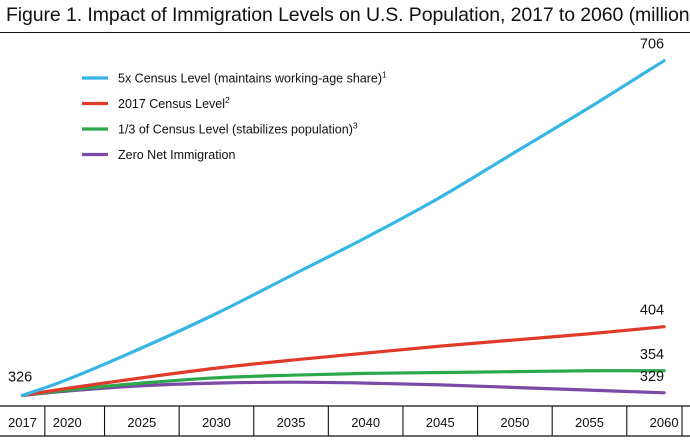 This screenshot has width=690, height=441. Describe the element at coordinates (345, 421) in the screenshot. I see `x-axis: 2017 2020 2025 2030 2035 2040 2045 2050 2055 2060` at that location.